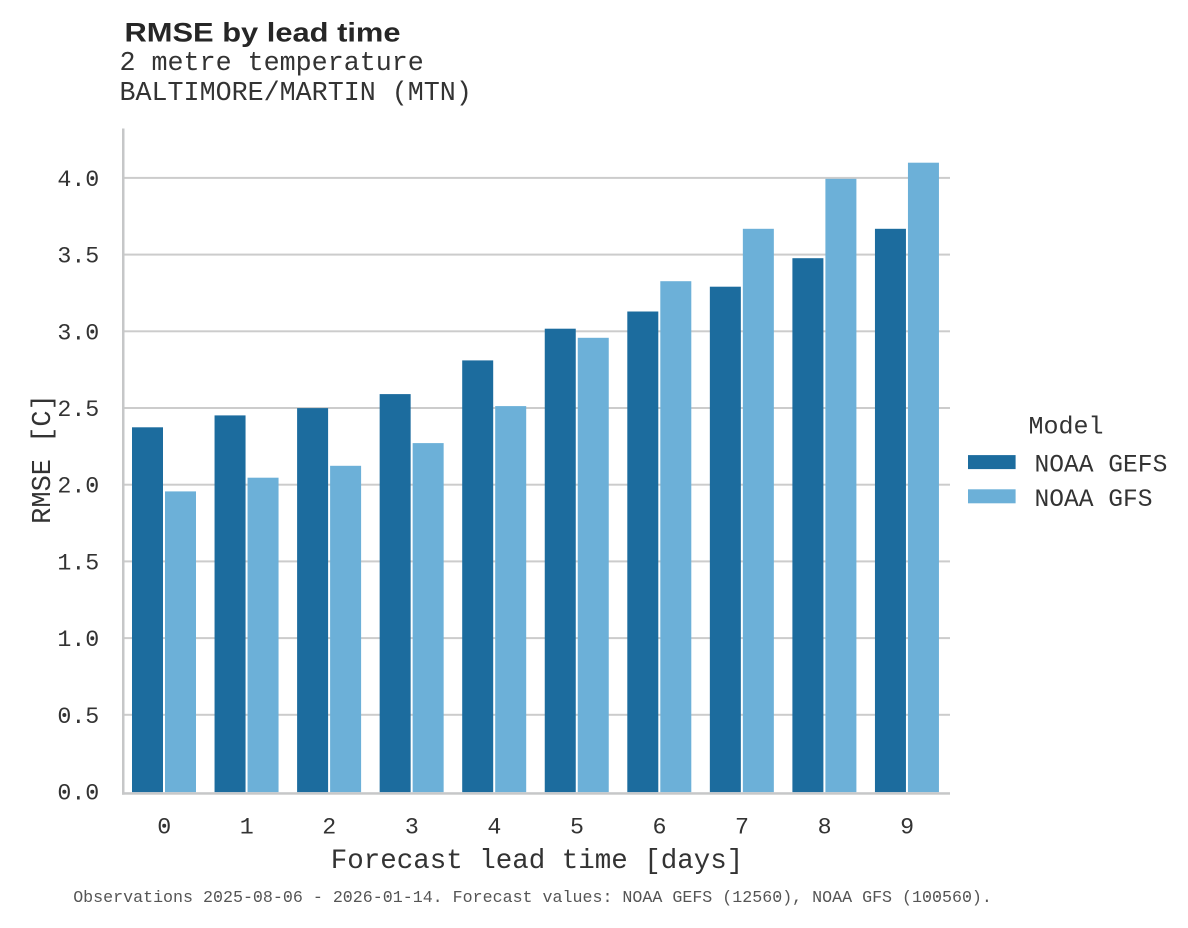  I want to click on svg-text: 5, so click(577, 828).